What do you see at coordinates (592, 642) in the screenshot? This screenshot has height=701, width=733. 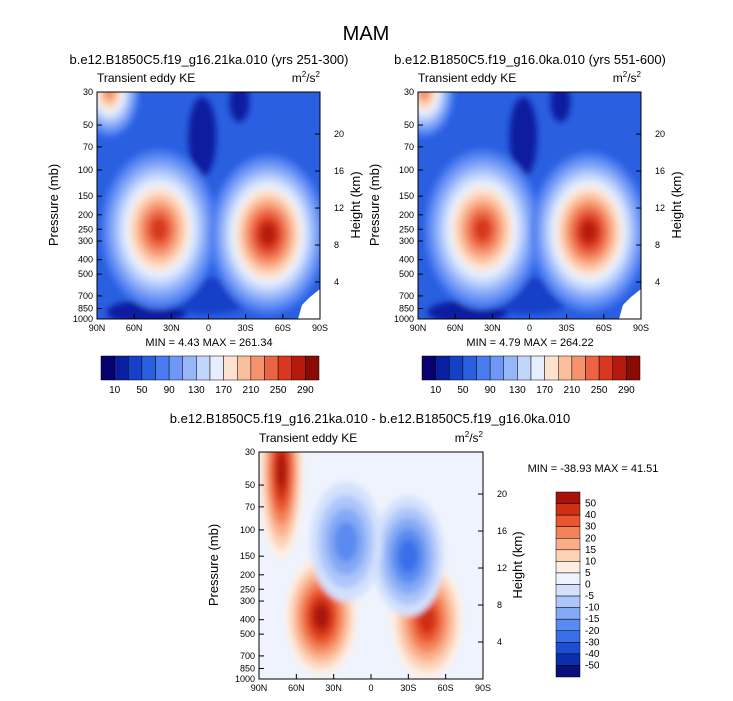 I see `colorbar-label: -30` at bounding box center [592, 642].